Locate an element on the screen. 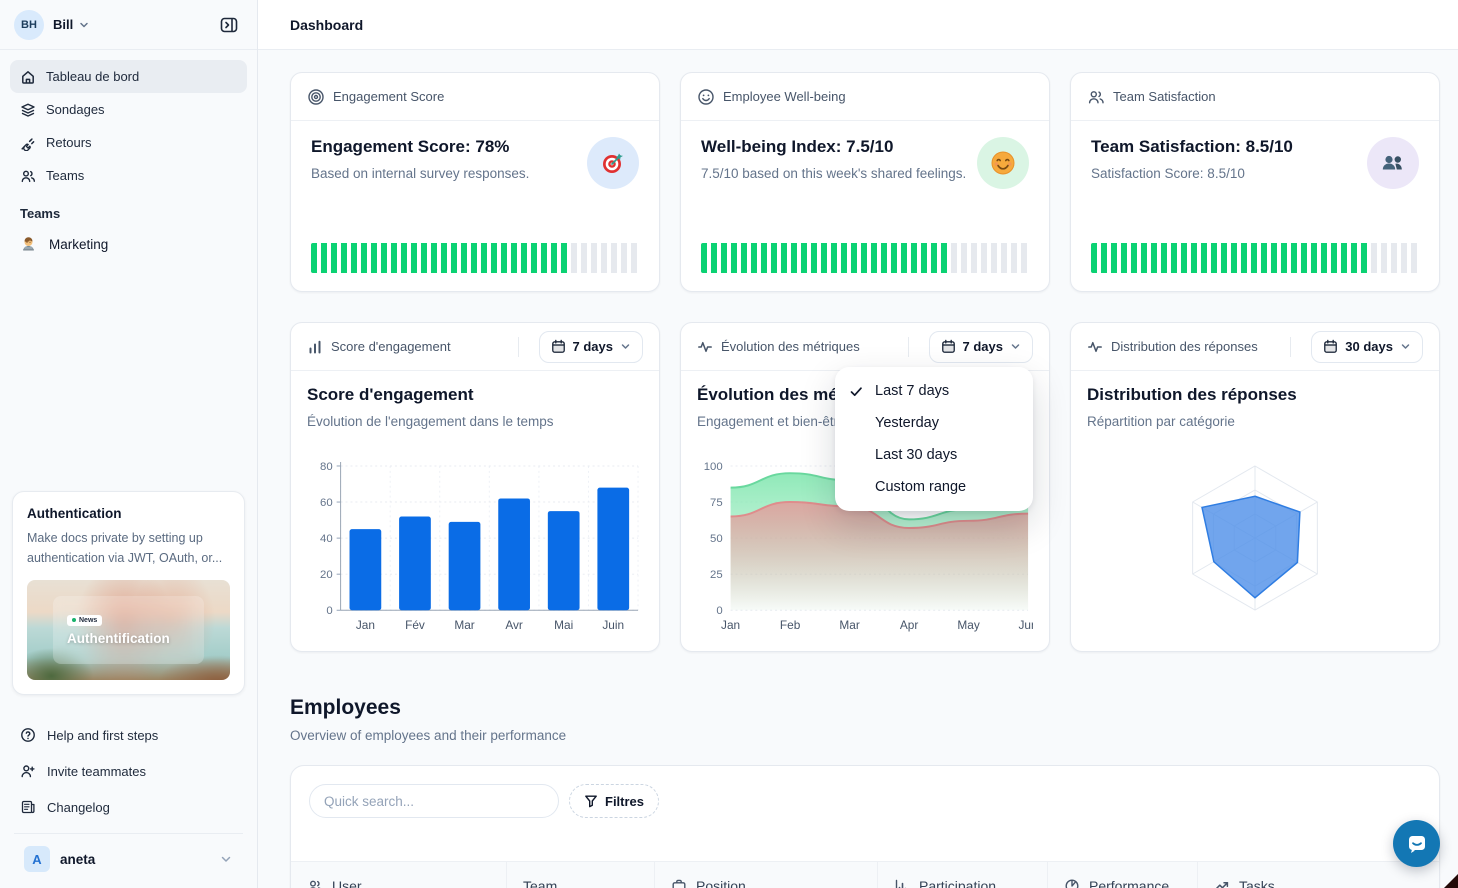 This screenshot has height=888, width=1458. area-chart-svg: 0 25 50 75 100 Jan Feb Mar Apr May Jun is located at coordinates (868, 546).